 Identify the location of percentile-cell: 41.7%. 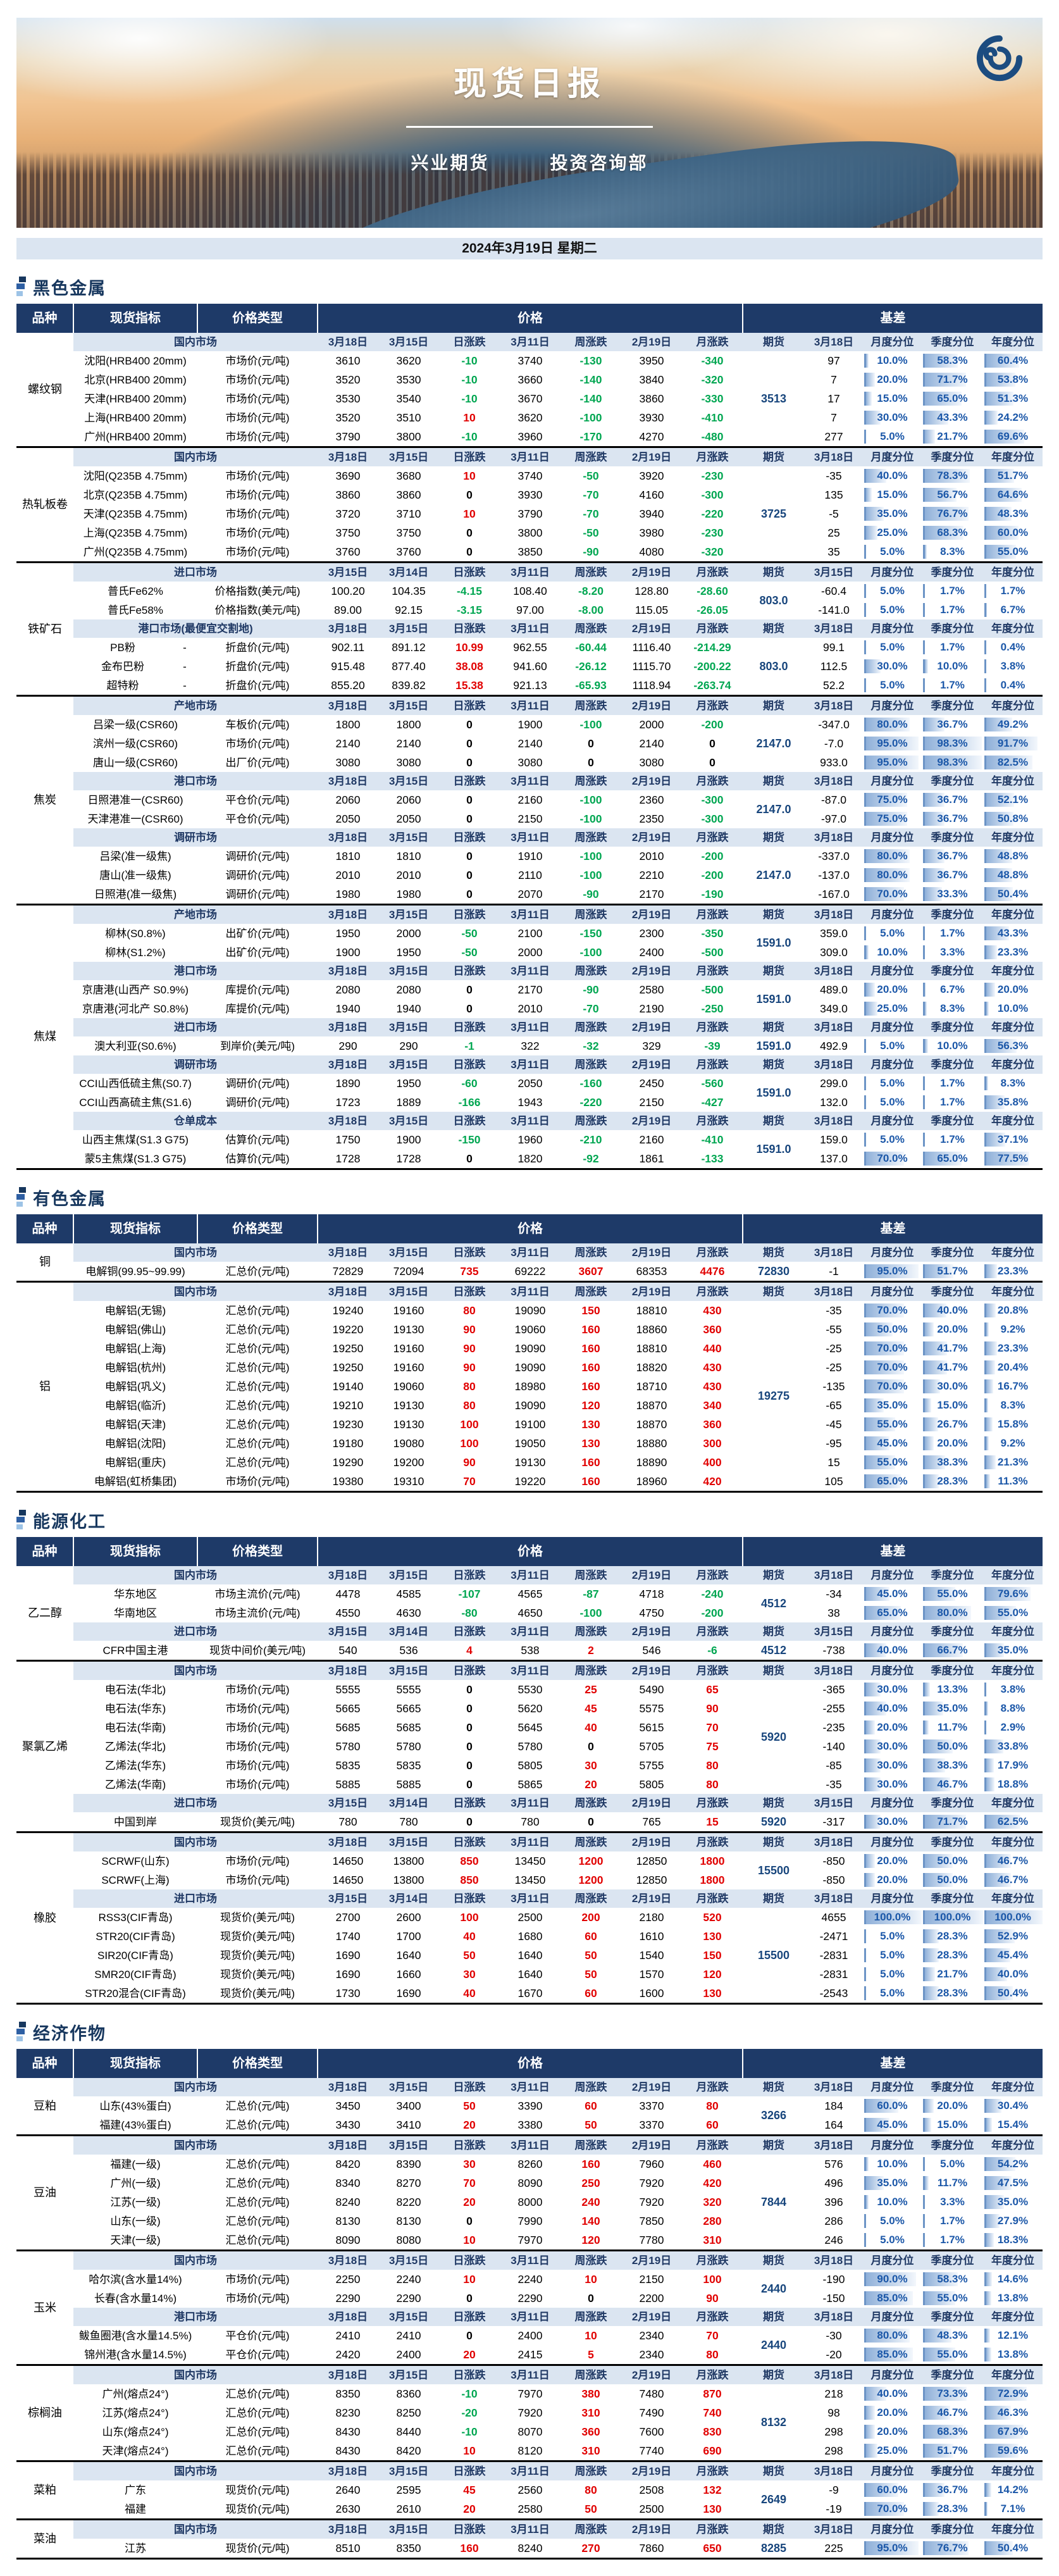
(952, 1367).